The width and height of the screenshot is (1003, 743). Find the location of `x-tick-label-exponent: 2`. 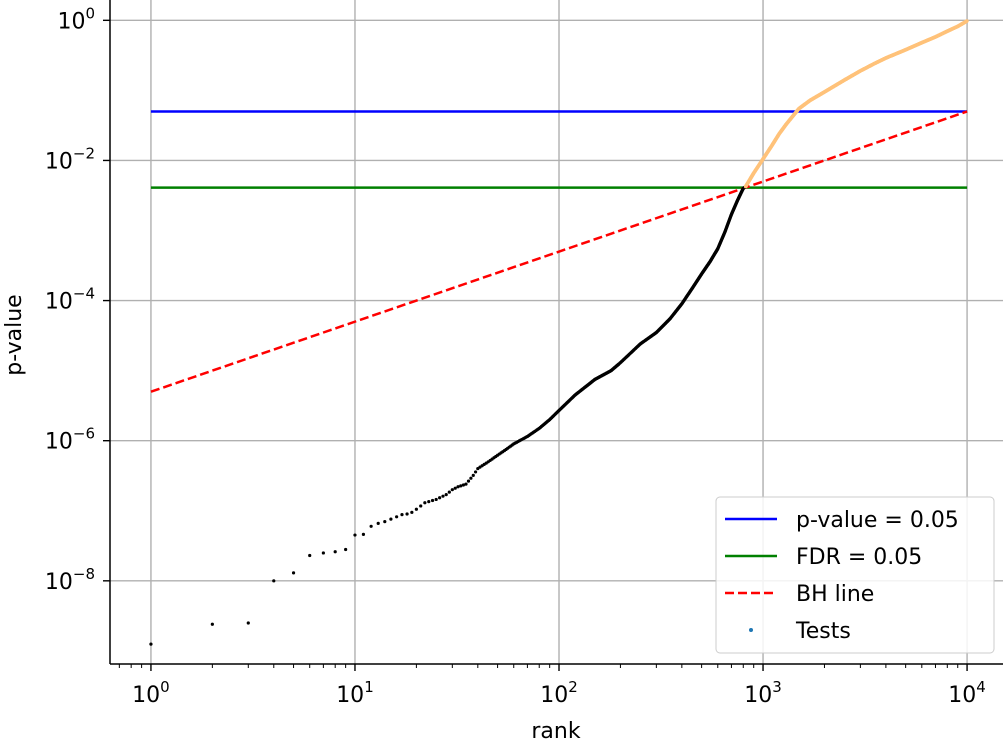

x-tick-label-exponent: 2 is located at coordinates (573, 687).